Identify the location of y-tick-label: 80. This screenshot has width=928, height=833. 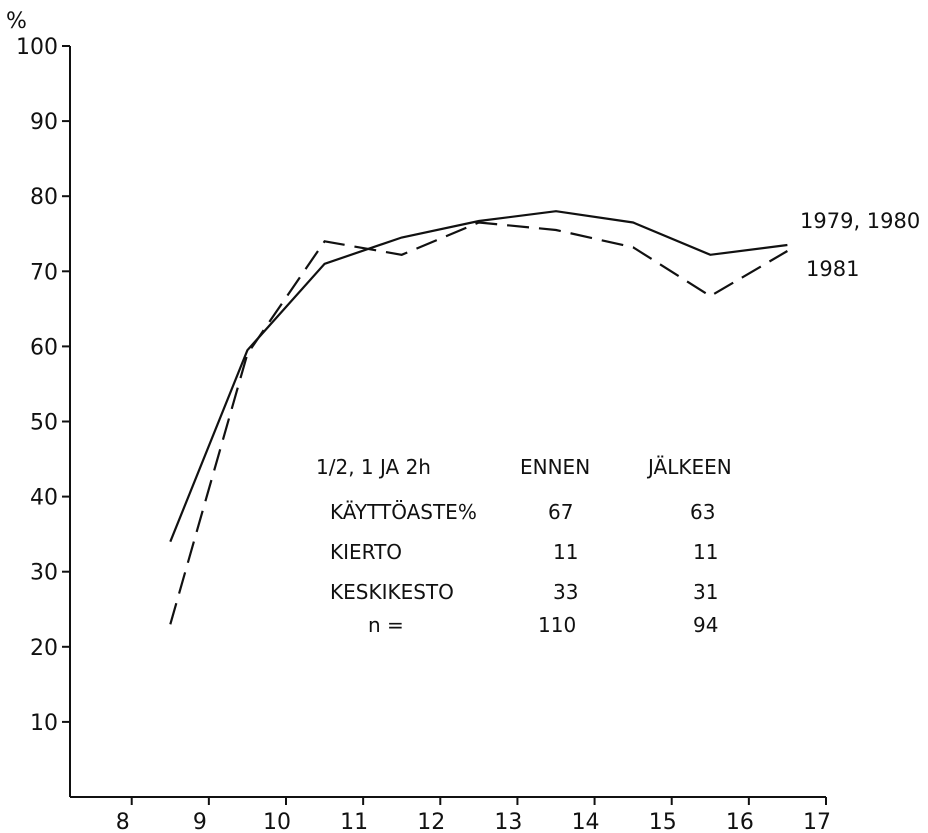
(44, 197).